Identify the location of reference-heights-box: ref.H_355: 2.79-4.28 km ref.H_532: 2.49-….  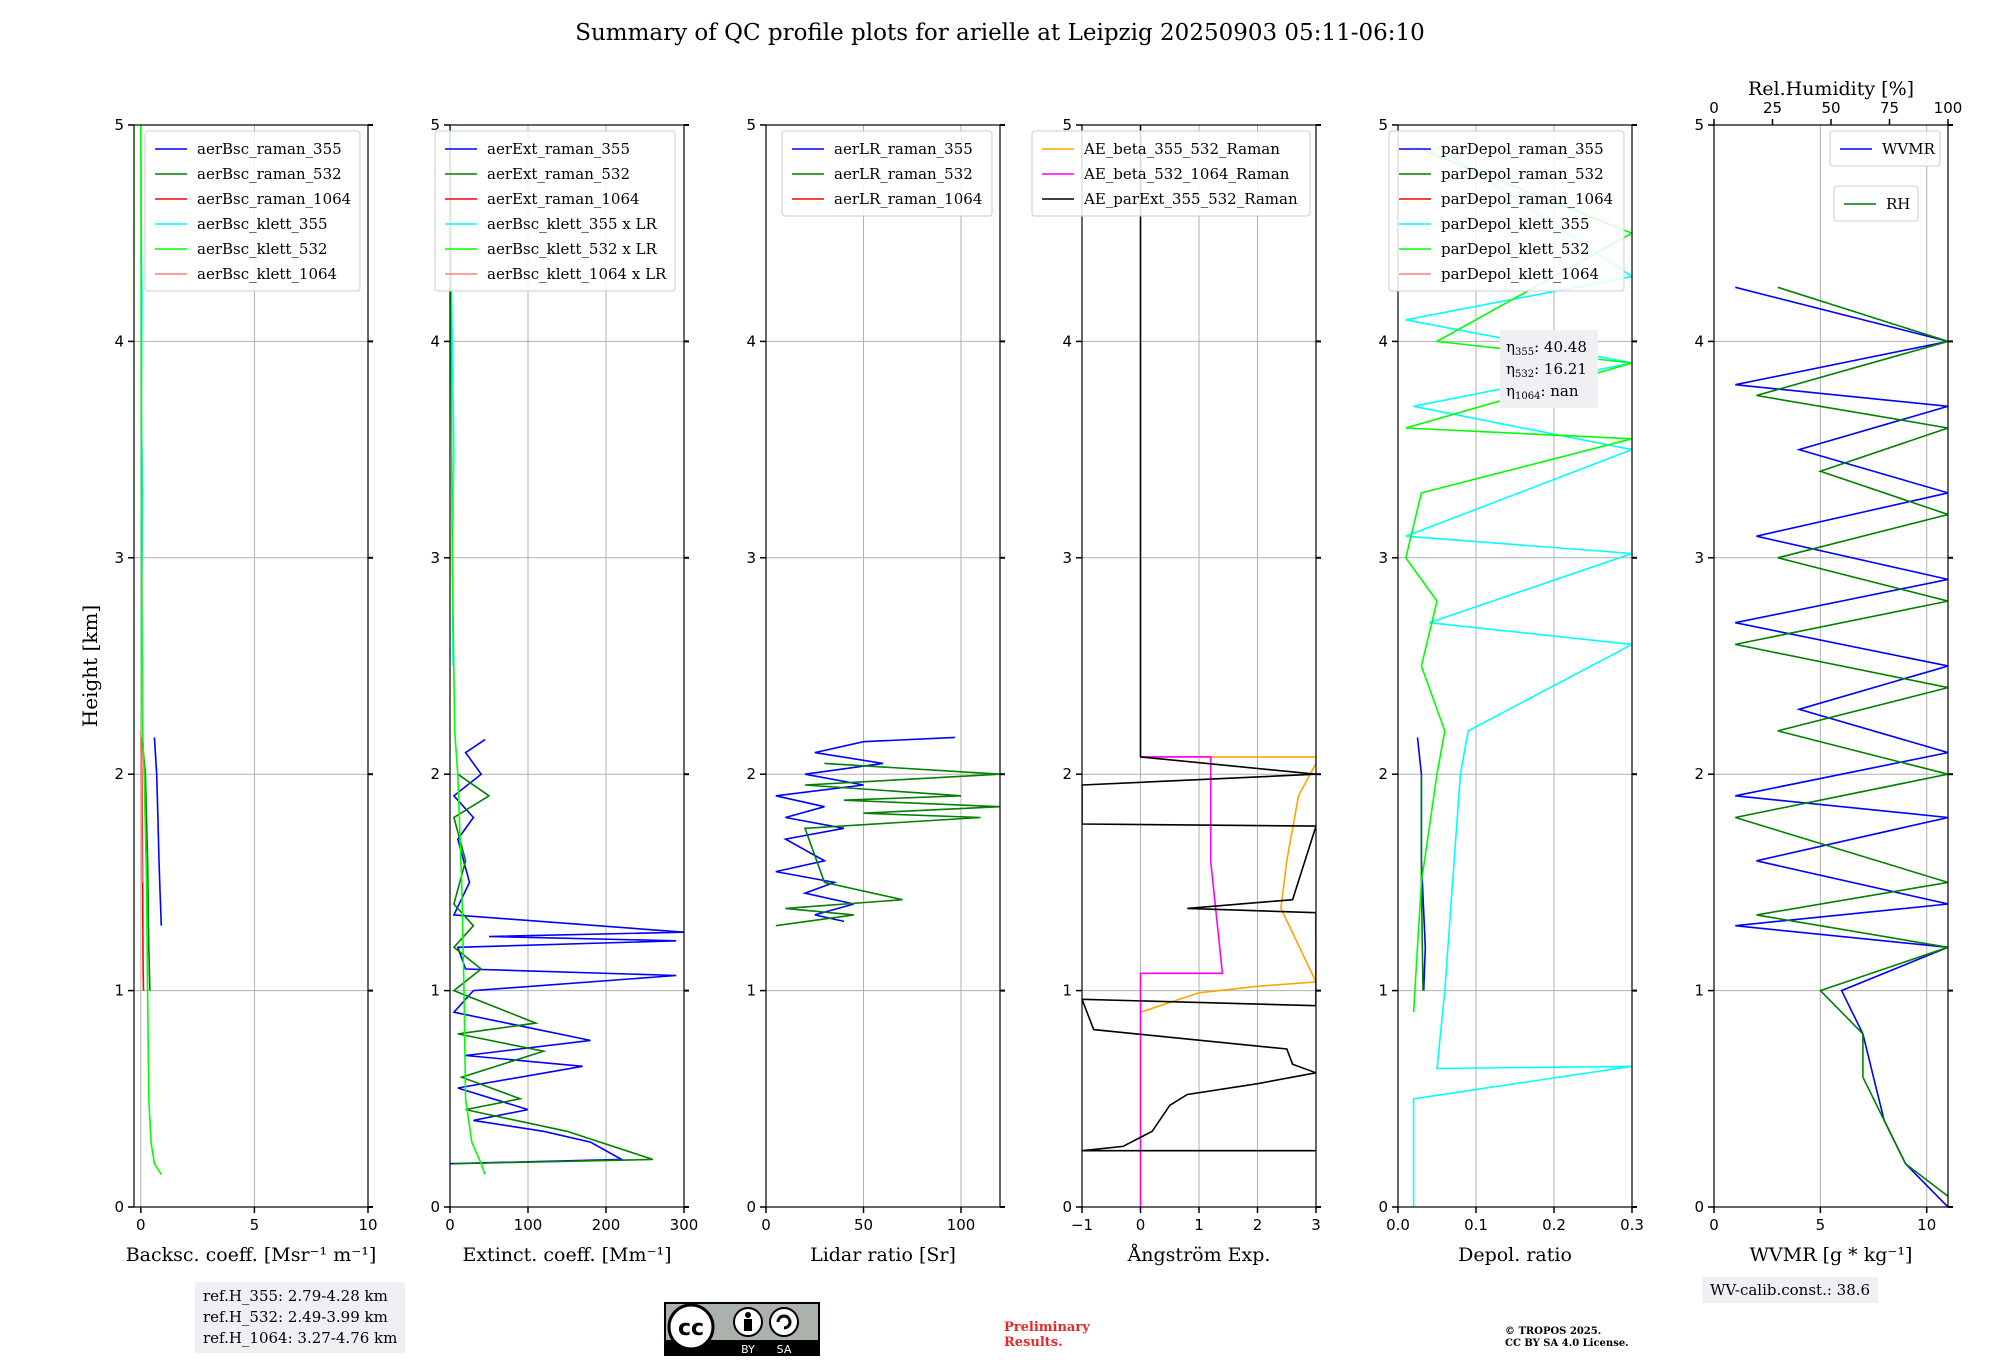
(300, 1317).